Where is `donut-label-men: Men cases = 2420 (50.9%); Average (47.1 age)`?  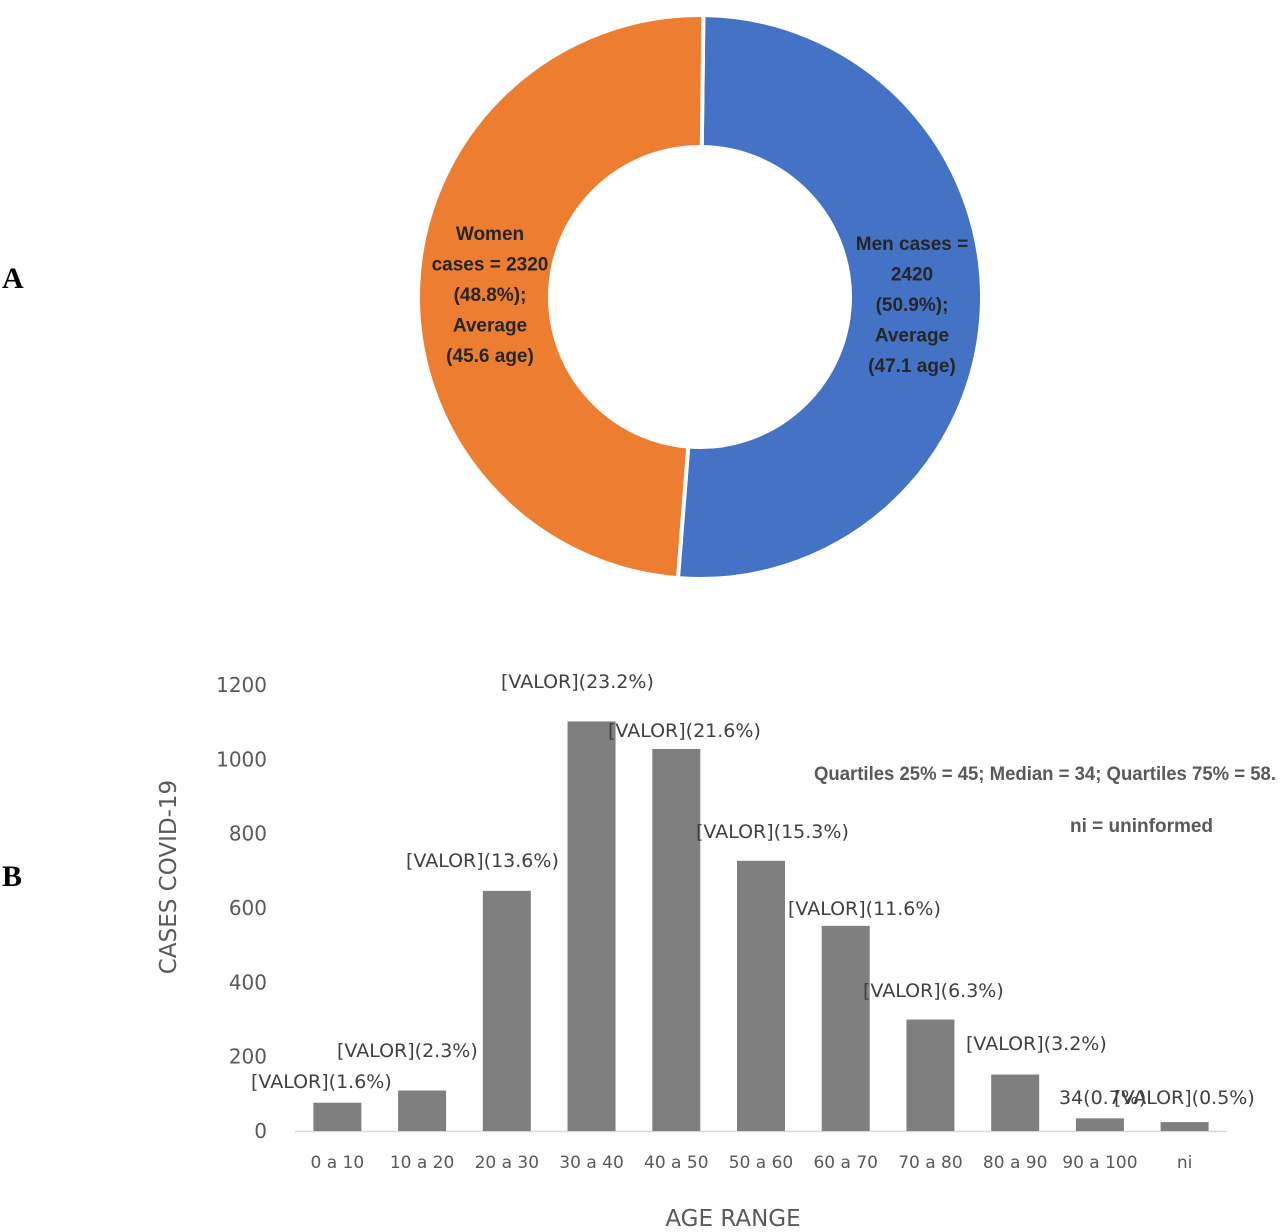 donut-label-men: Men cases = 2420 (50.9%); Average (47.1 age) is located at coordinates (912, 305).